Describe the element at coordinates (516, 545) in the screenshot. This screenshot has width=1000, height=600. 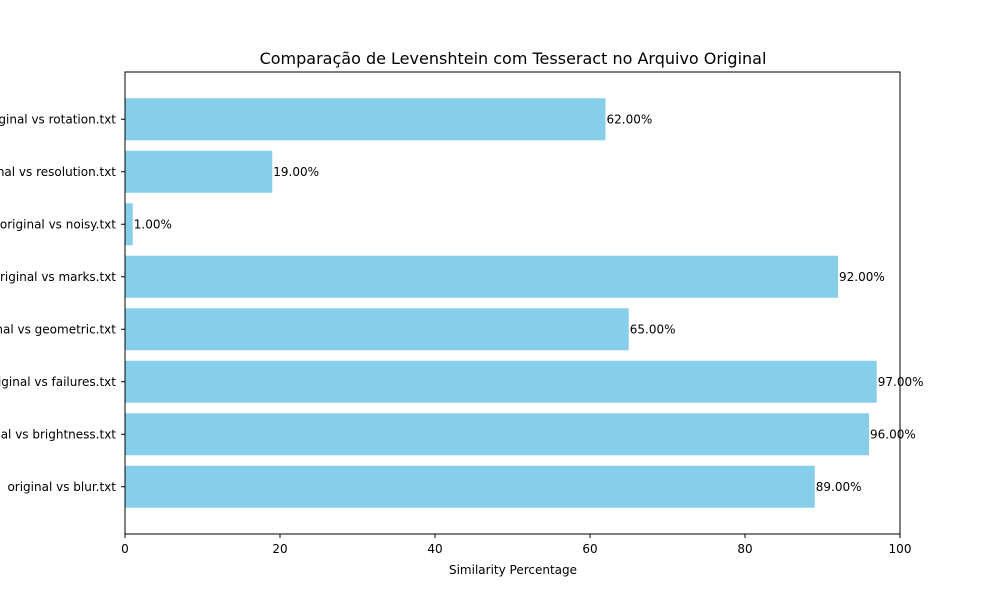
I see `x-axis-ticks: 0 20 40 60 80 100` at that location.